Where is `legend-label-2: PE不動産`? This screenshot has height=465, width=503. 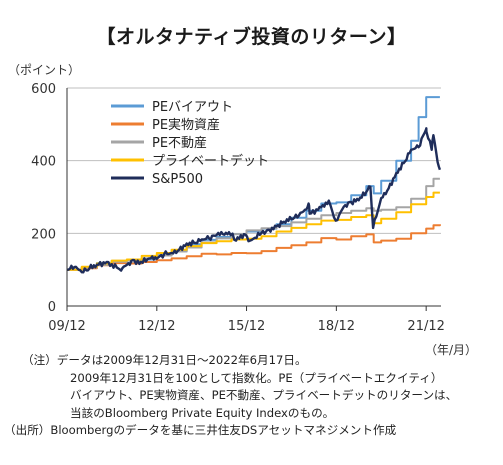
legend-label-2: PE不動産 is located at coordinates (179, 143).